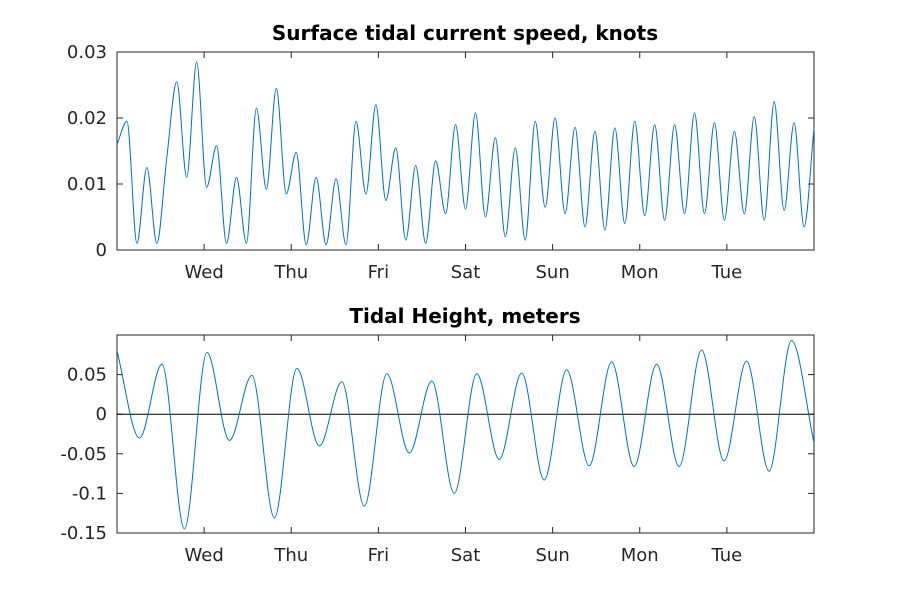 Image resolution: width=900 pixels, height=600 pixels. What do you see at coordinates (89, 493) in the screenshot?
I see `y-tick-label: -0.1` at bounding box center [89, 493].